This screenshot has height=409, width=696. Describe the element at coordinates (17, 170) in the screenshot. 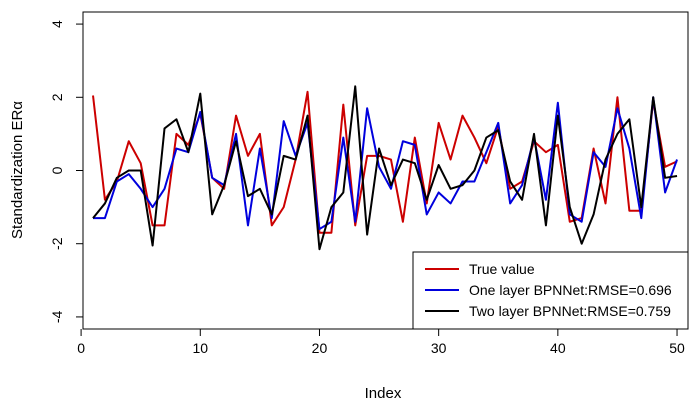

I see `y-axis-label: Standardization ERα` at that location.